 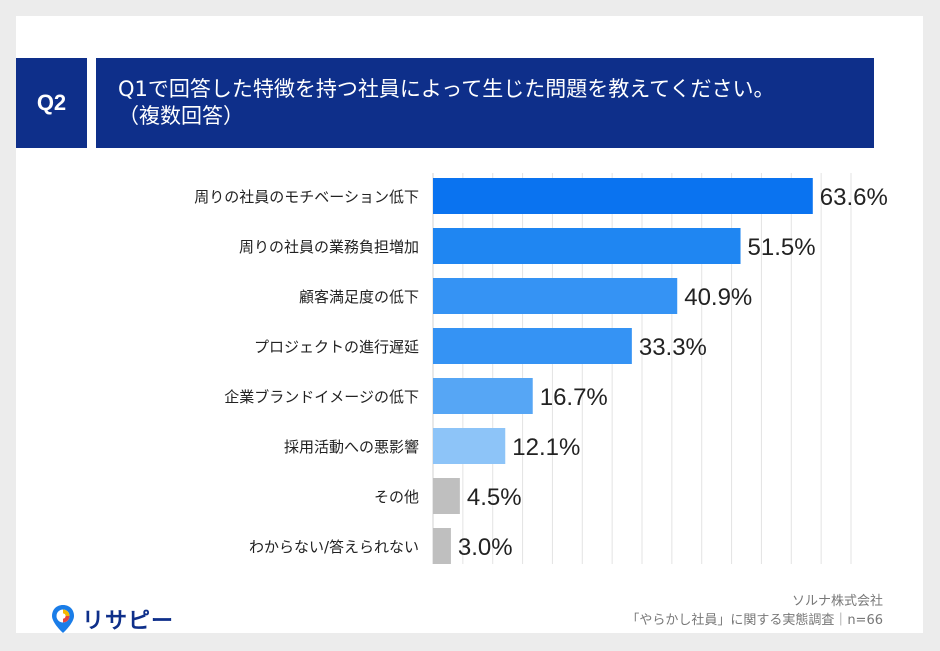 I want to click on category-label: わからない/答えられない, so click(x=334, y=547).